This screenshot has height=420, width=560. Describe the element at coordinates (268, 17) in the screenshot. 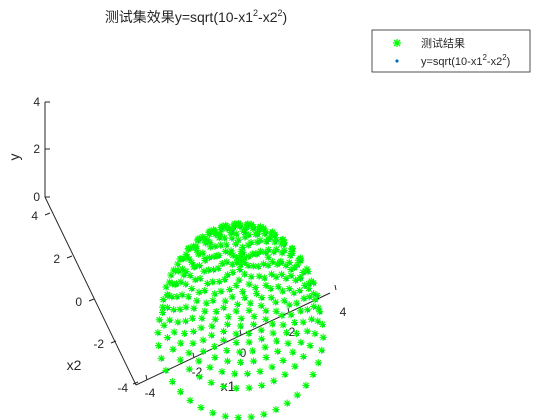

I see `chart-title-mid: -x2` at that location.